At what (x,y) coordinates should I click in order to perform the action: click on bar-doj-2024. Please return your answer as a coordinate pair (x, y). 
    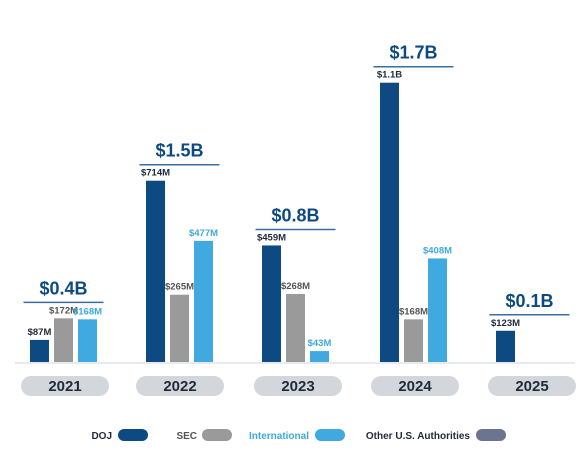
    Looking at the image, I should click on (389, 222).